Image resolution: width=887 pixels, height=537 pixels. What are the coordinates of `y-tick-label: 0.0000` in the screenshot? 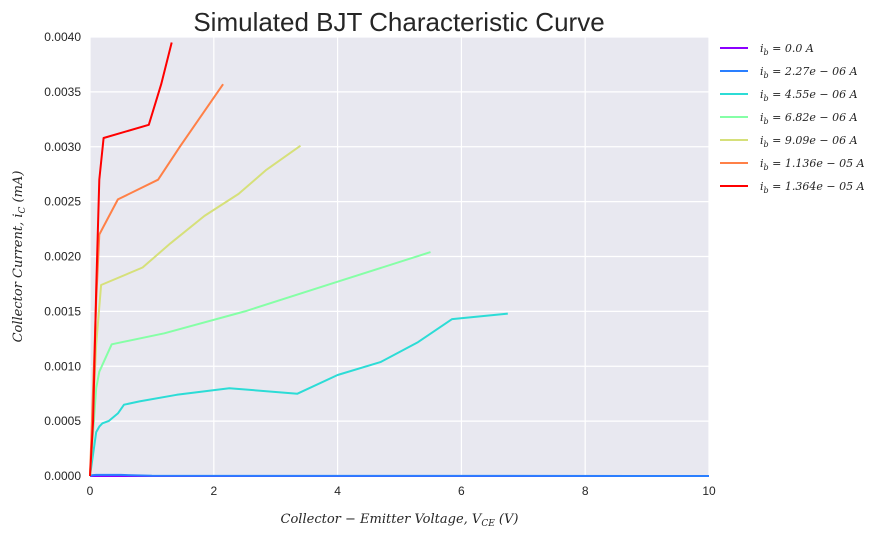 It's located at (62, 476).